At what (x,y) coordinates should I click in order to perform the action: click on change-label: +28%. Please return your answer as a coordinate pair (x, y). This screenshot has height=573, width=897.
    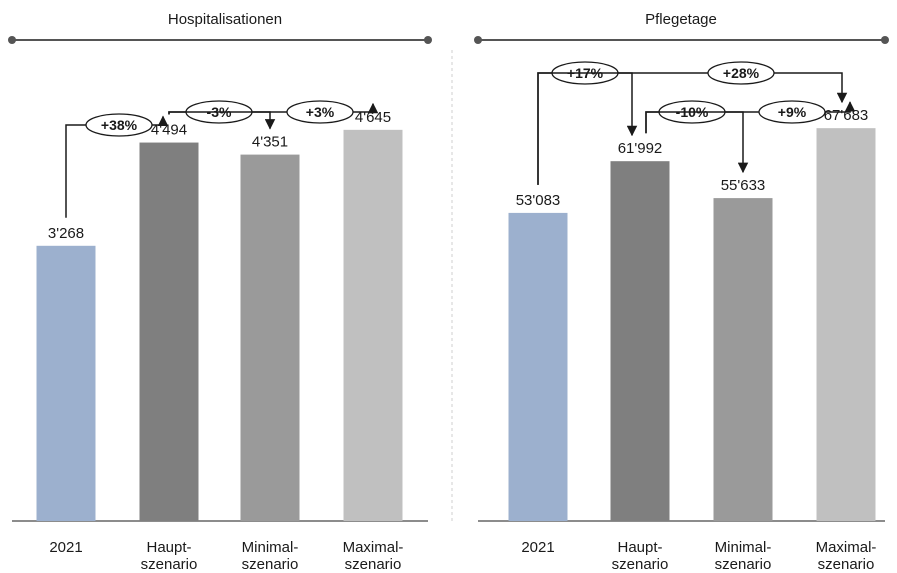
    Looking at the image, I should click on (741, 73).